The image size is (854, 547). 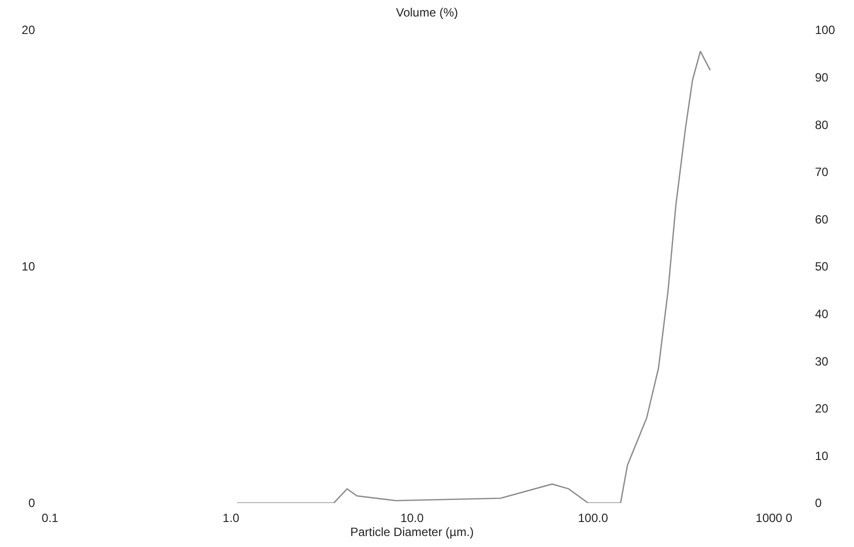 I want to click on y2-tick-label: 40, so click(x=822, y=314).